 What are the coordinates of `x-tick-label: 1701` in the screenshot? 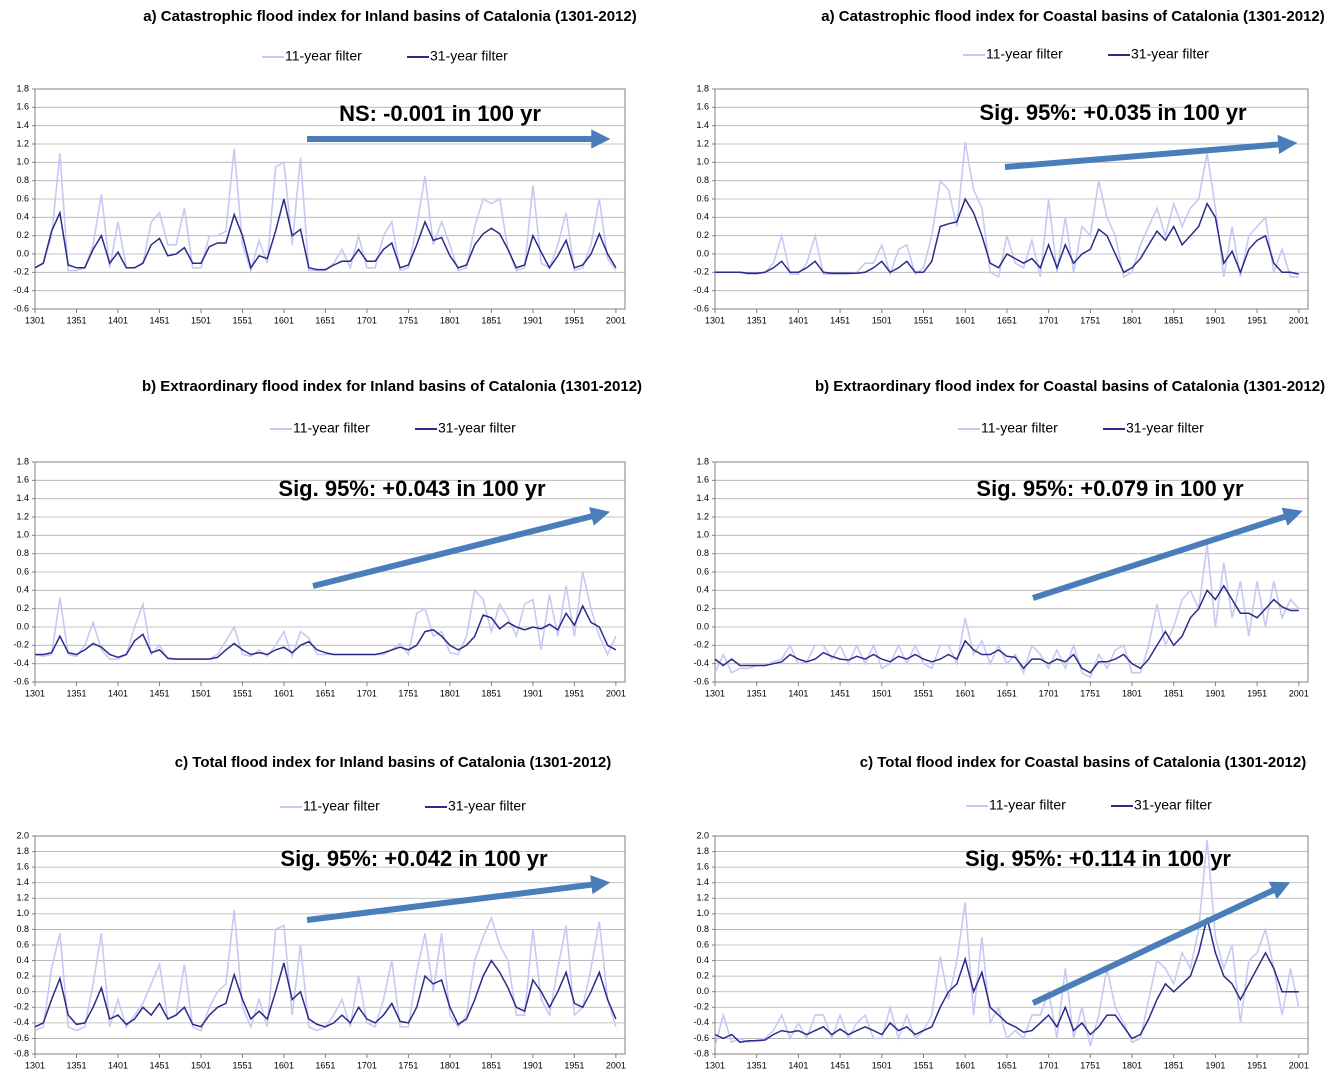 It's located at (1049, 693).